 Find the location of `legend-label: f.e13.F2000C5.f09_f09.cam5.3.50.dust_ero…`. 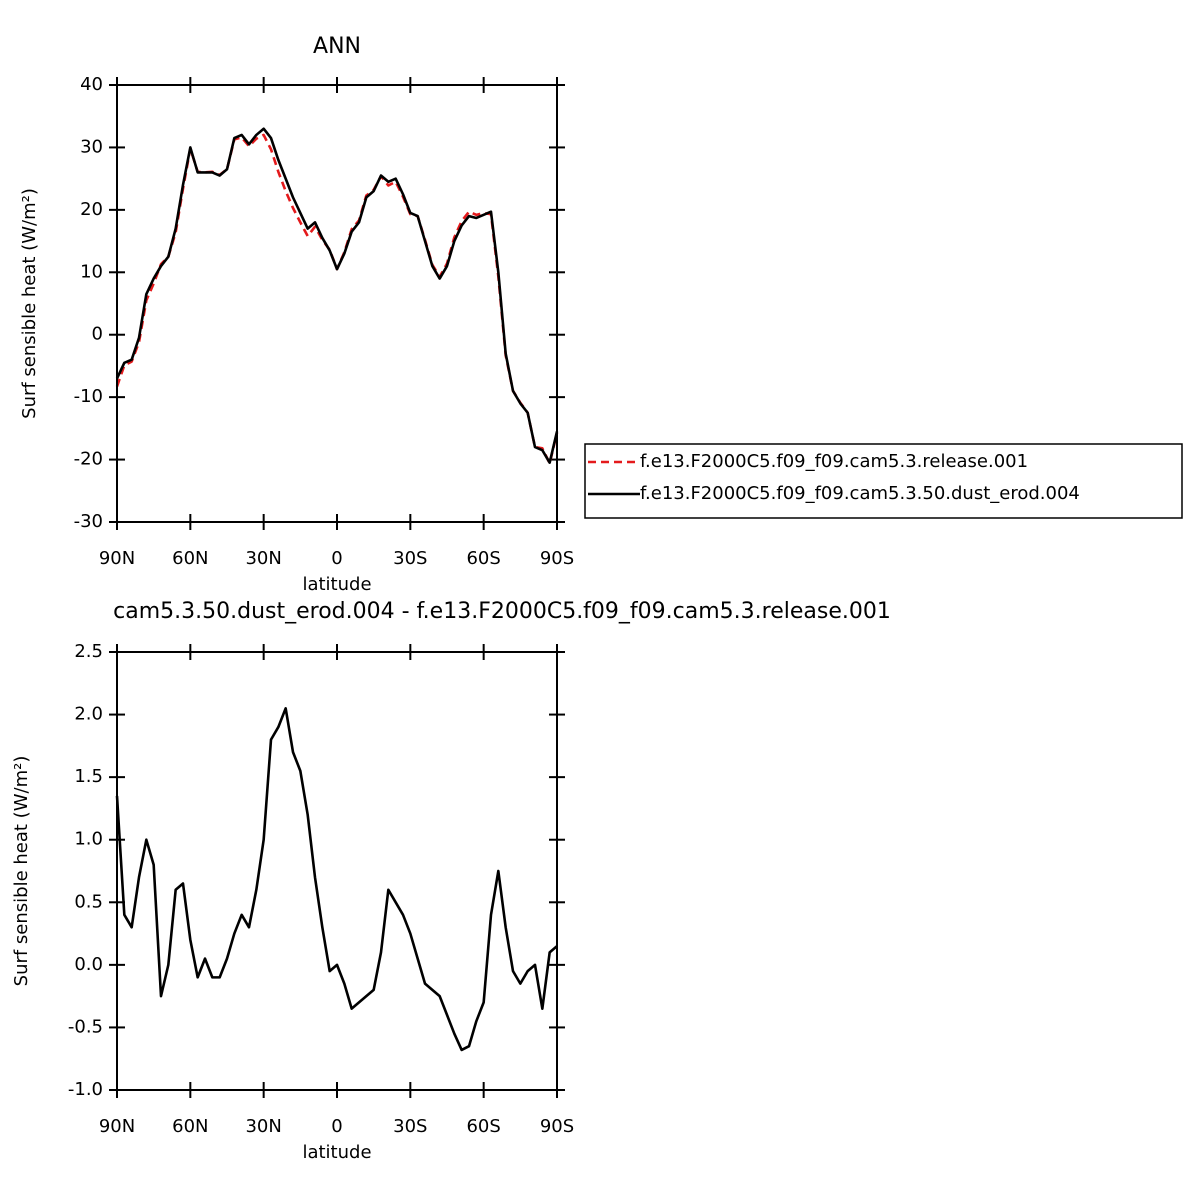

legend-label: f.e13.F2000C5.f09_f09.cam5.3.50.dust_ero… is located at coordinates (860, 493).